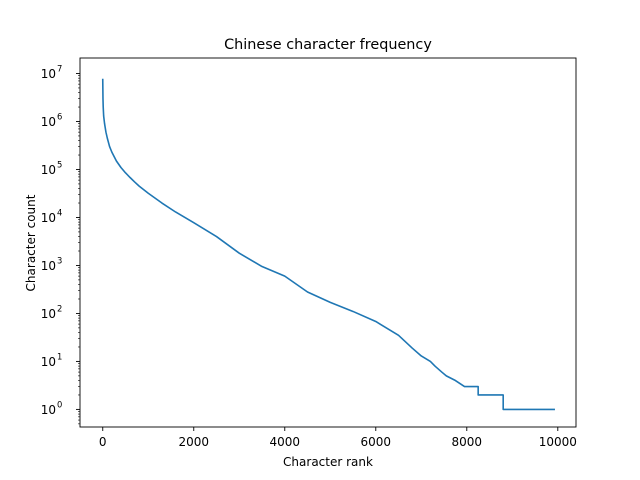 This screenshot has width=640, height=480. Describe the element at coordinates (48, 74) in the screenshot. I see `y-tick-label-7: 10` at that location.